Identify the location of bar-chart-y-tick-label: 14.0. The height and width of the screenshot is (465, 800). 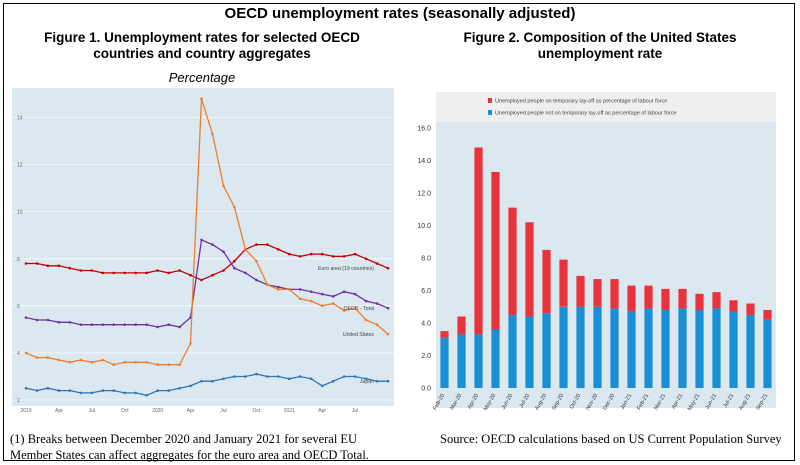
(424, 161).